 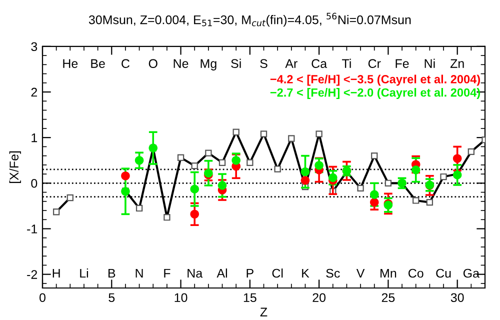 What do you see at coordinates (167, 273) in the screenshot?
I see `annotation: F` at bounding box center [167, 273].